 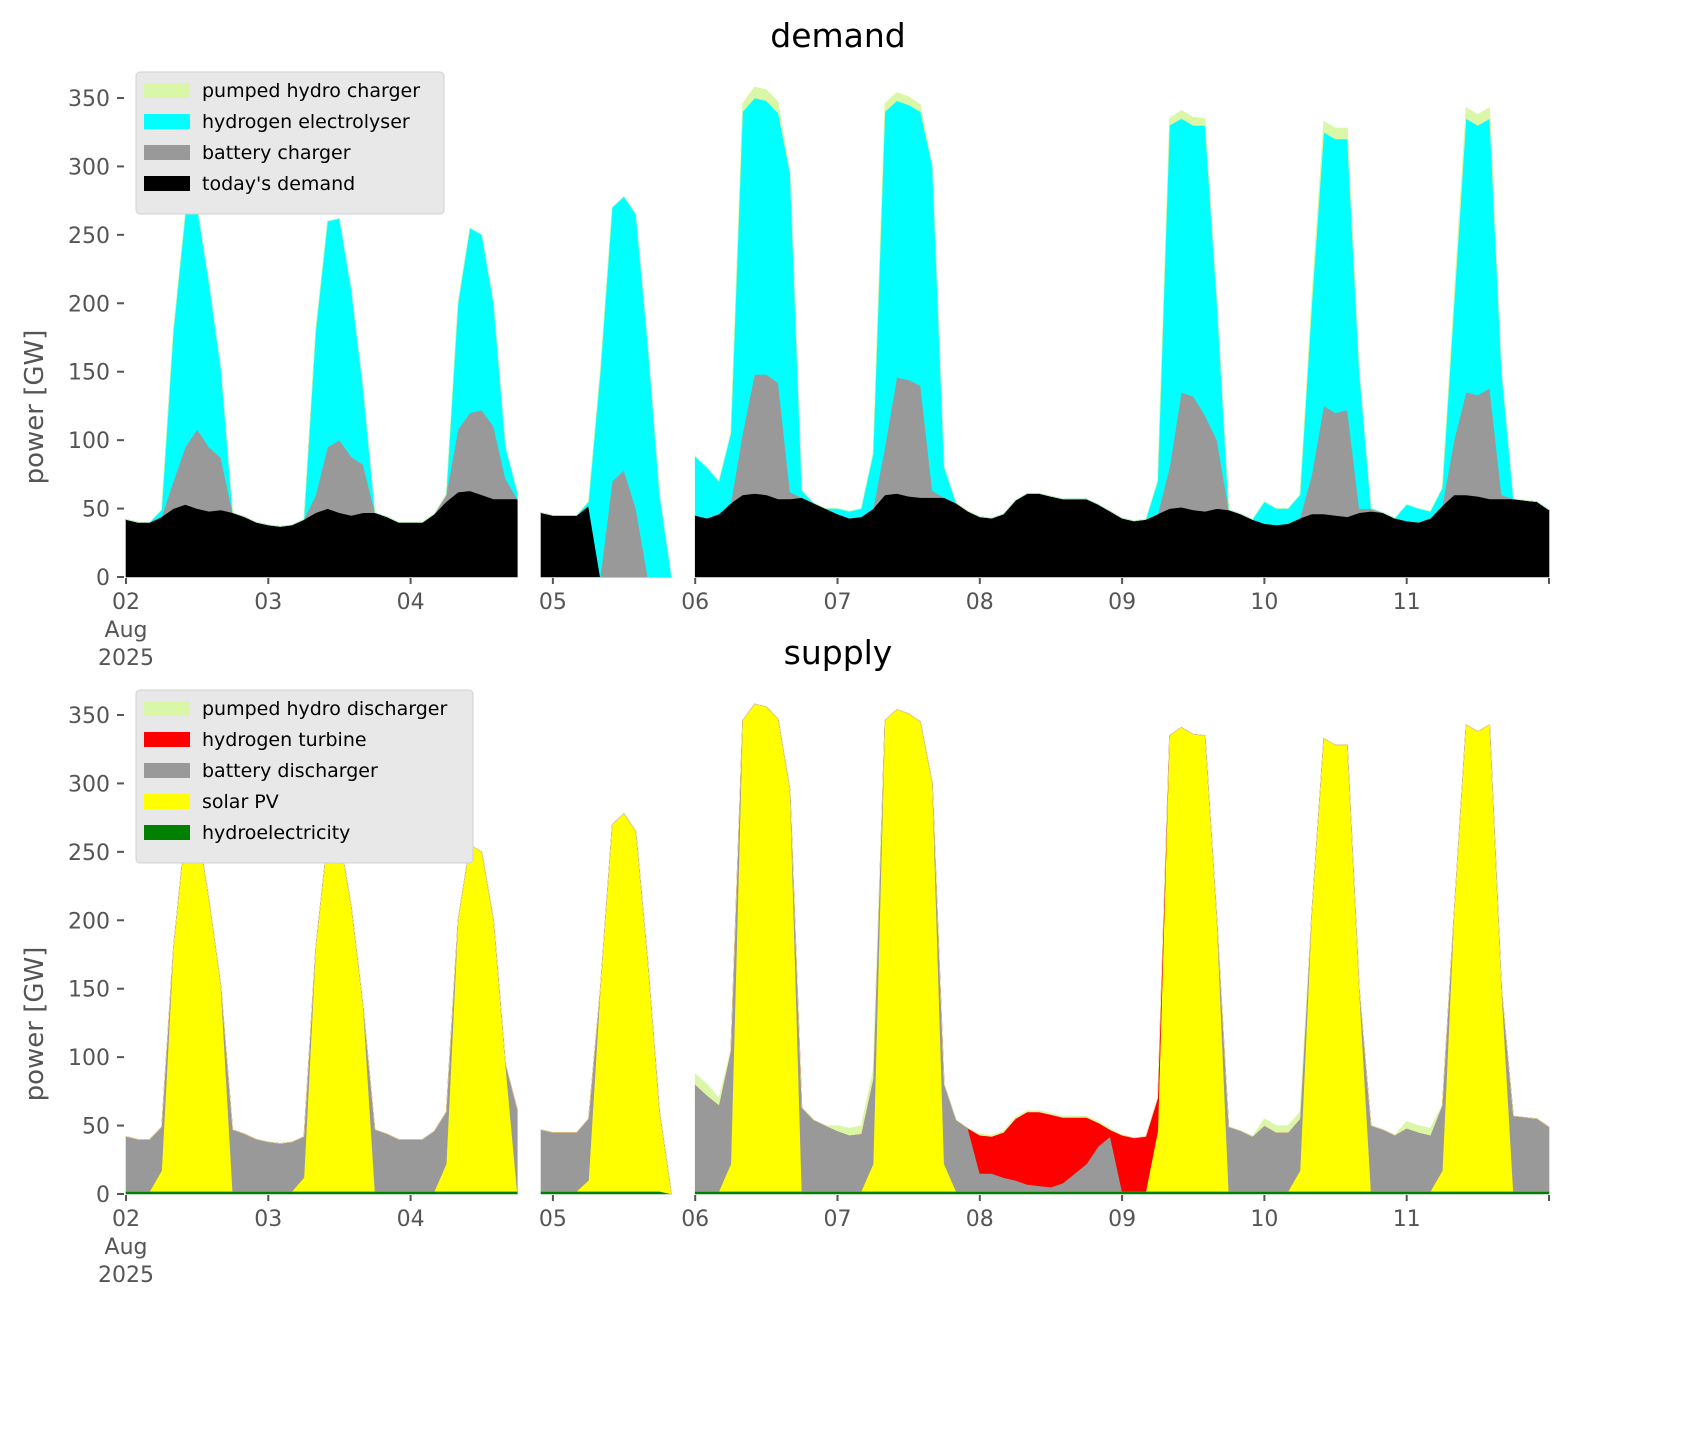 I want to click on legend-label: battery discharger, so click(x=290, y=771).